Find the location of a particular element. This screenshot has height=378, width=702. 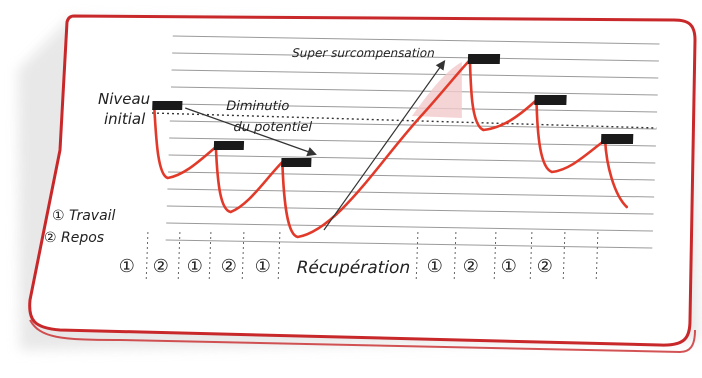

travail-label: ① Travail is located at coordinates (84, 216).